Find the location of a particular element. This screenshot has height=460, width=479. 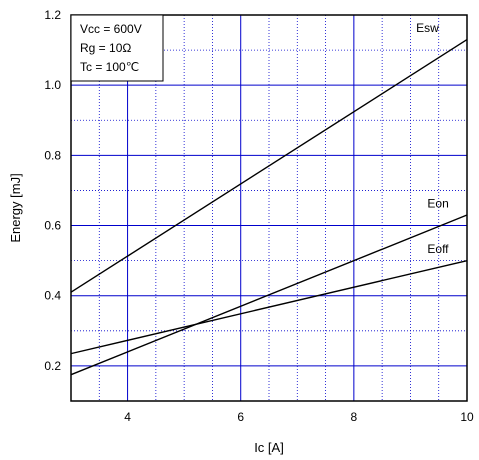

condition-vcc: Vcc = 600V is located at coordinates (111, 29).